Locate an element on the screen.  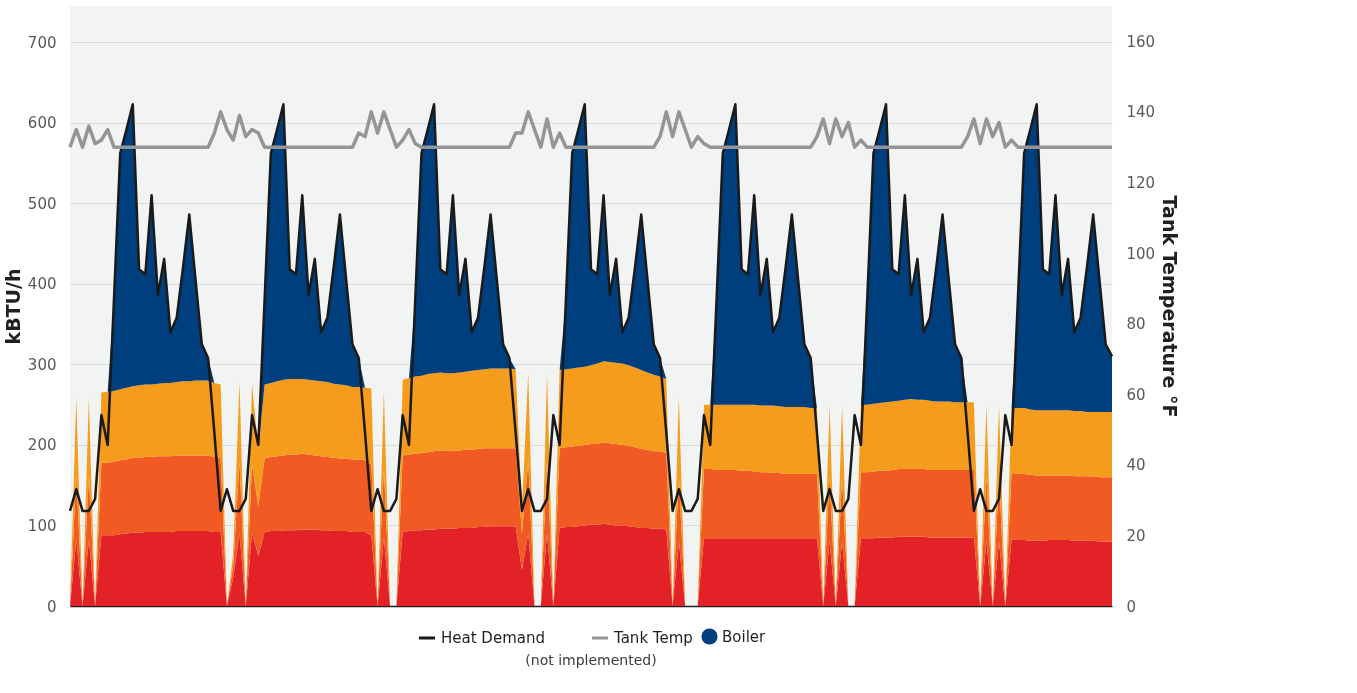
y-tick-label: 100 is located at coordinates (42, 525).